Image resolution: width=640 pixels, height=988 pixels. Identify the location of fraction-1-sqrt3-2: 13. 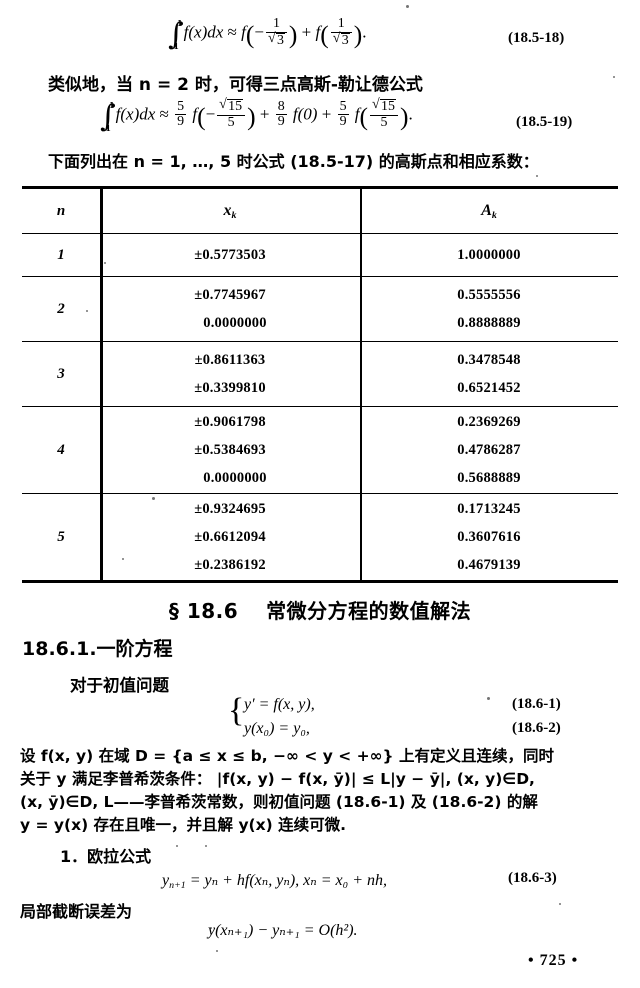
(341, 32).